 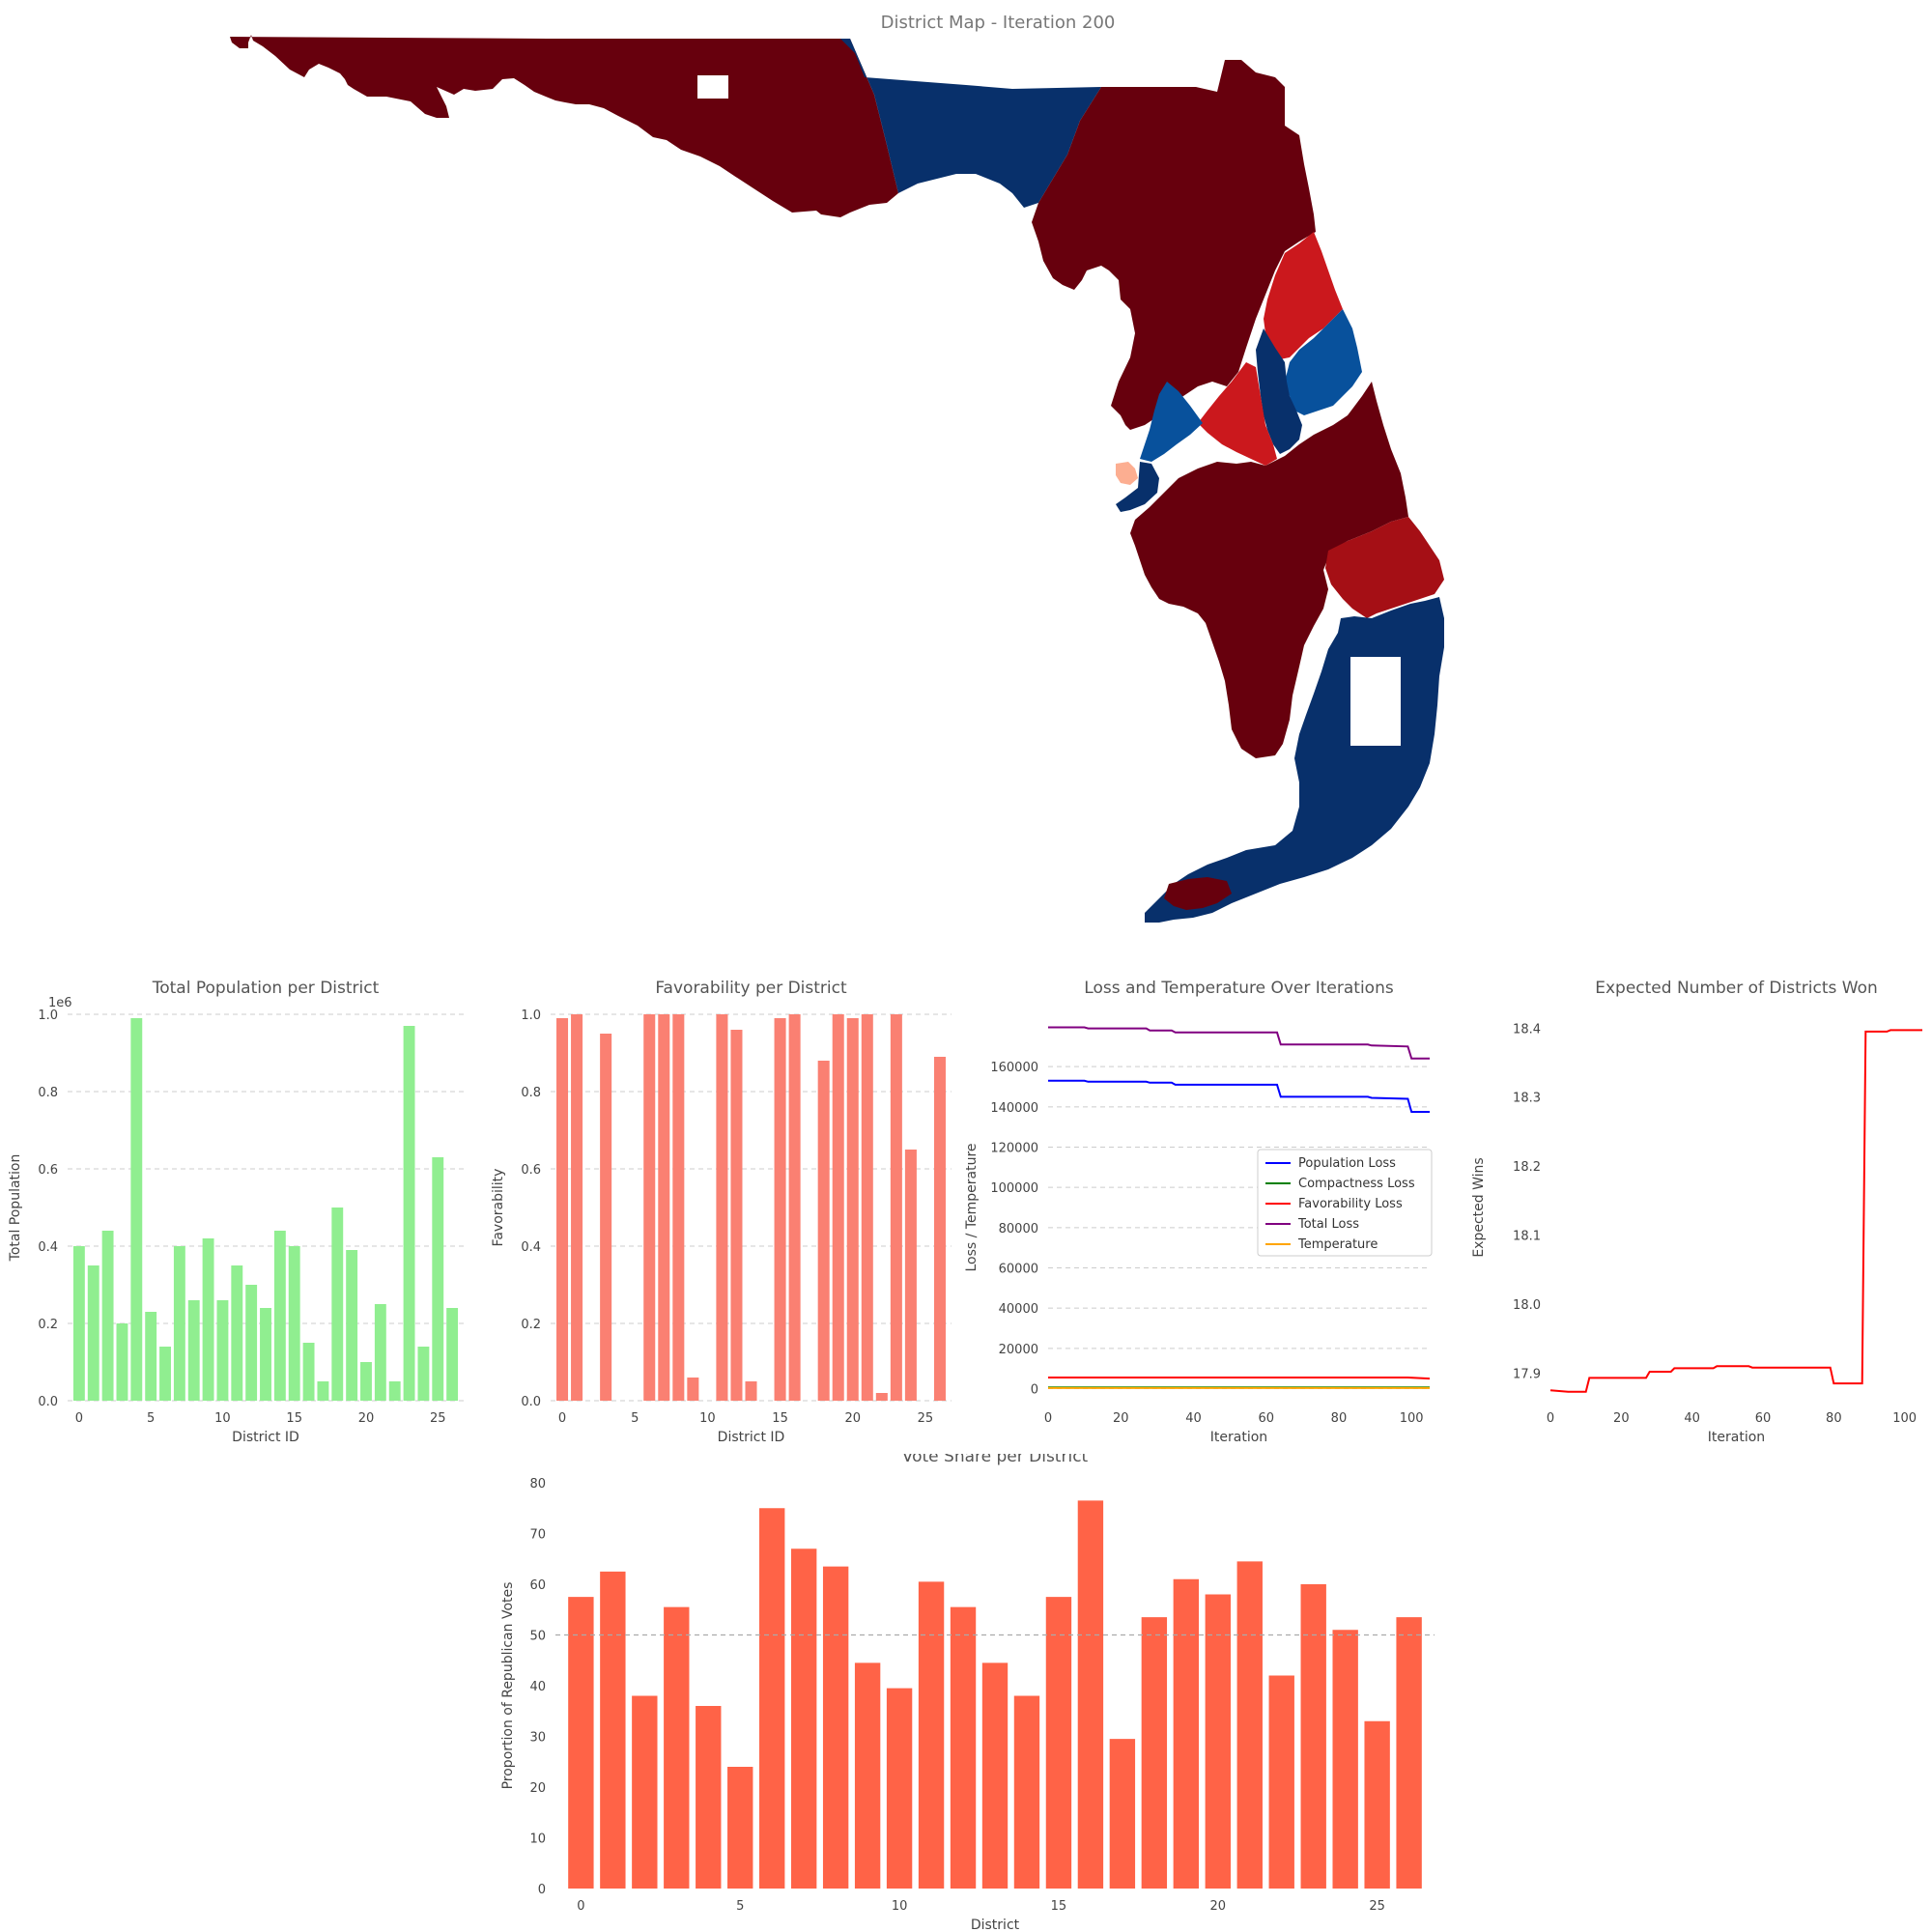 I want to click on y-tick-label: 0.2, so click(x=531, y=1325).